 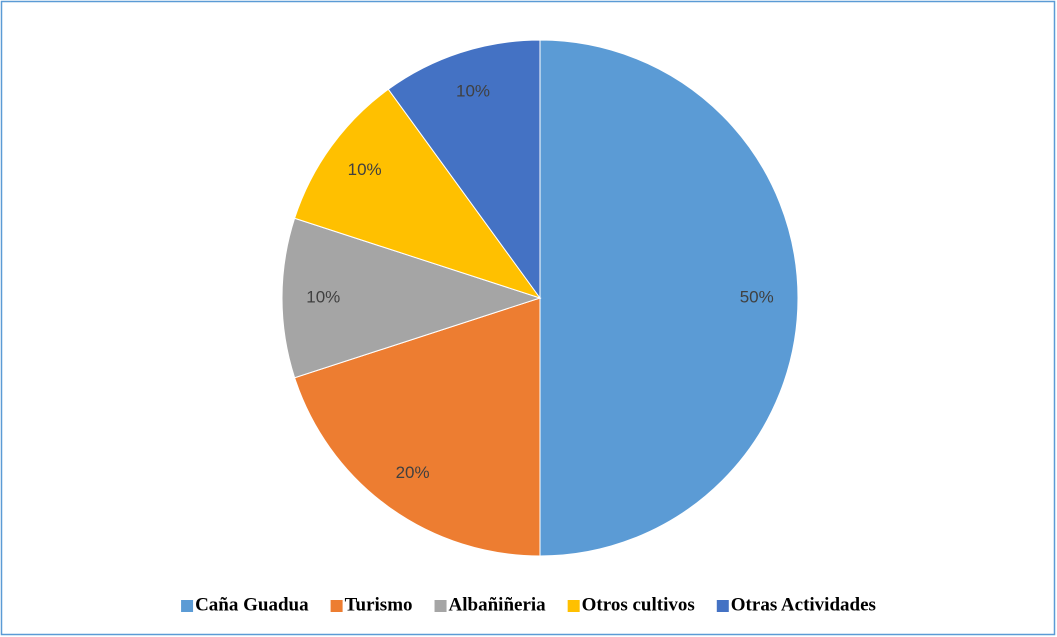 I want to click on data-label: 50%, so click(x=757, y=296).